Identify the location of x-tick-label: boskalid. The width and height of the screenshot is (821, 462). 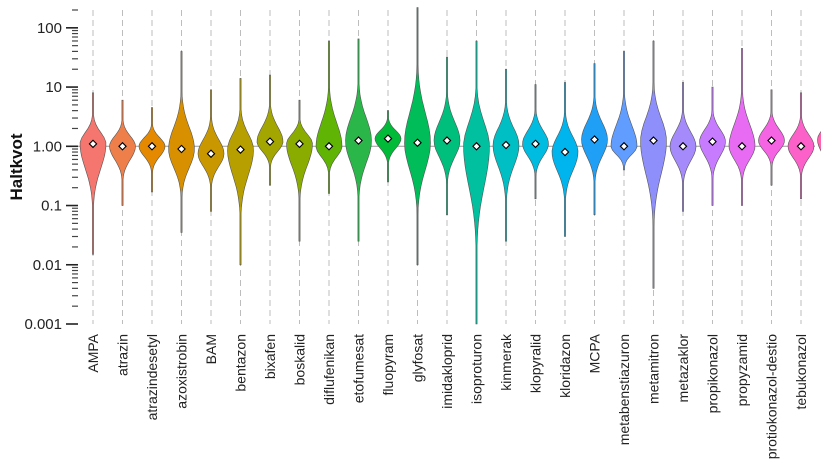
(300, 359).